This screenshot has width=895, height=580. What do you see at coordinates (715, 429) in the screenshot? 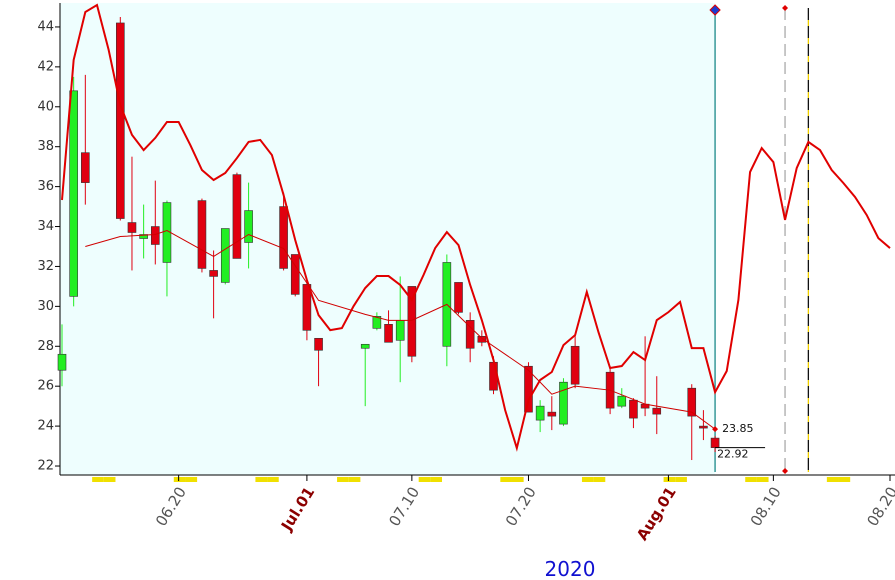
I see `last-value-diamond` at bounding box center [715, 429].